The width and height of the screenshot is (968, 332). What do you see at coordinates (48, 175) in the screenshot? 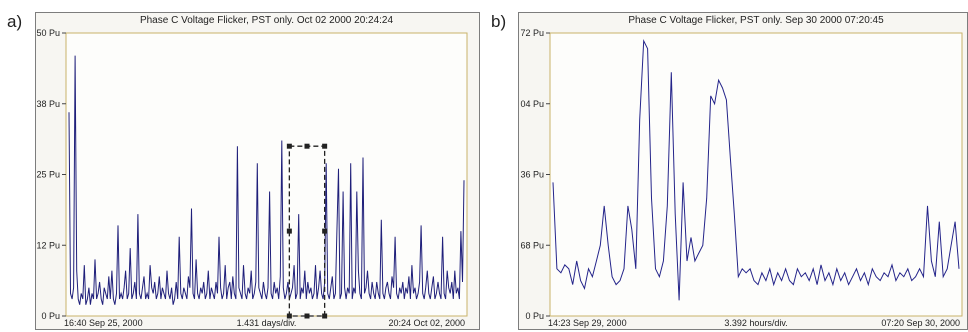
I see `chart-a-y-tick-label: 25 Pu` at bounding box center [48, 175].